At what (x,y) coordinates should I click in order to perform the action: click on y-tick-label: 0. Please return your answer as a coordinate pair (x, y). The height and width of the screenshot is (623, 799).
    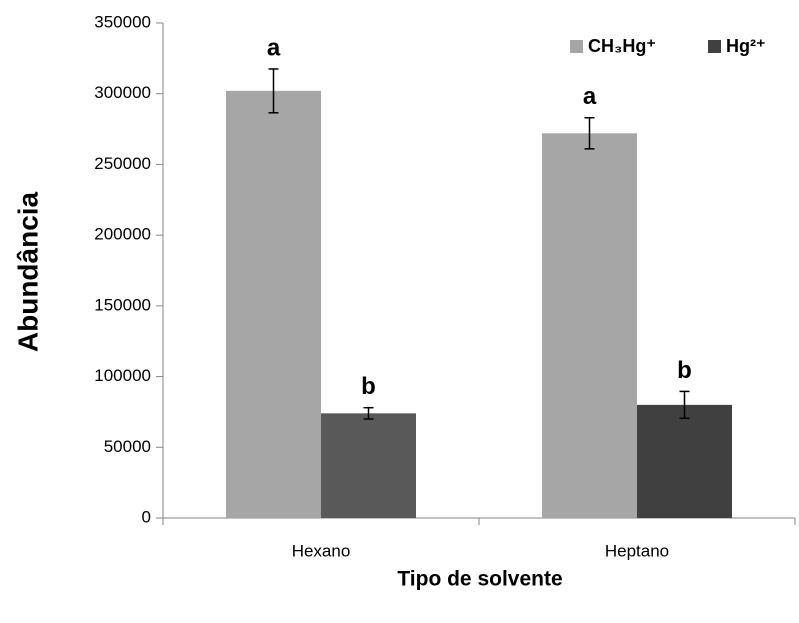
    Looking at the image, I should click on (146, 516).